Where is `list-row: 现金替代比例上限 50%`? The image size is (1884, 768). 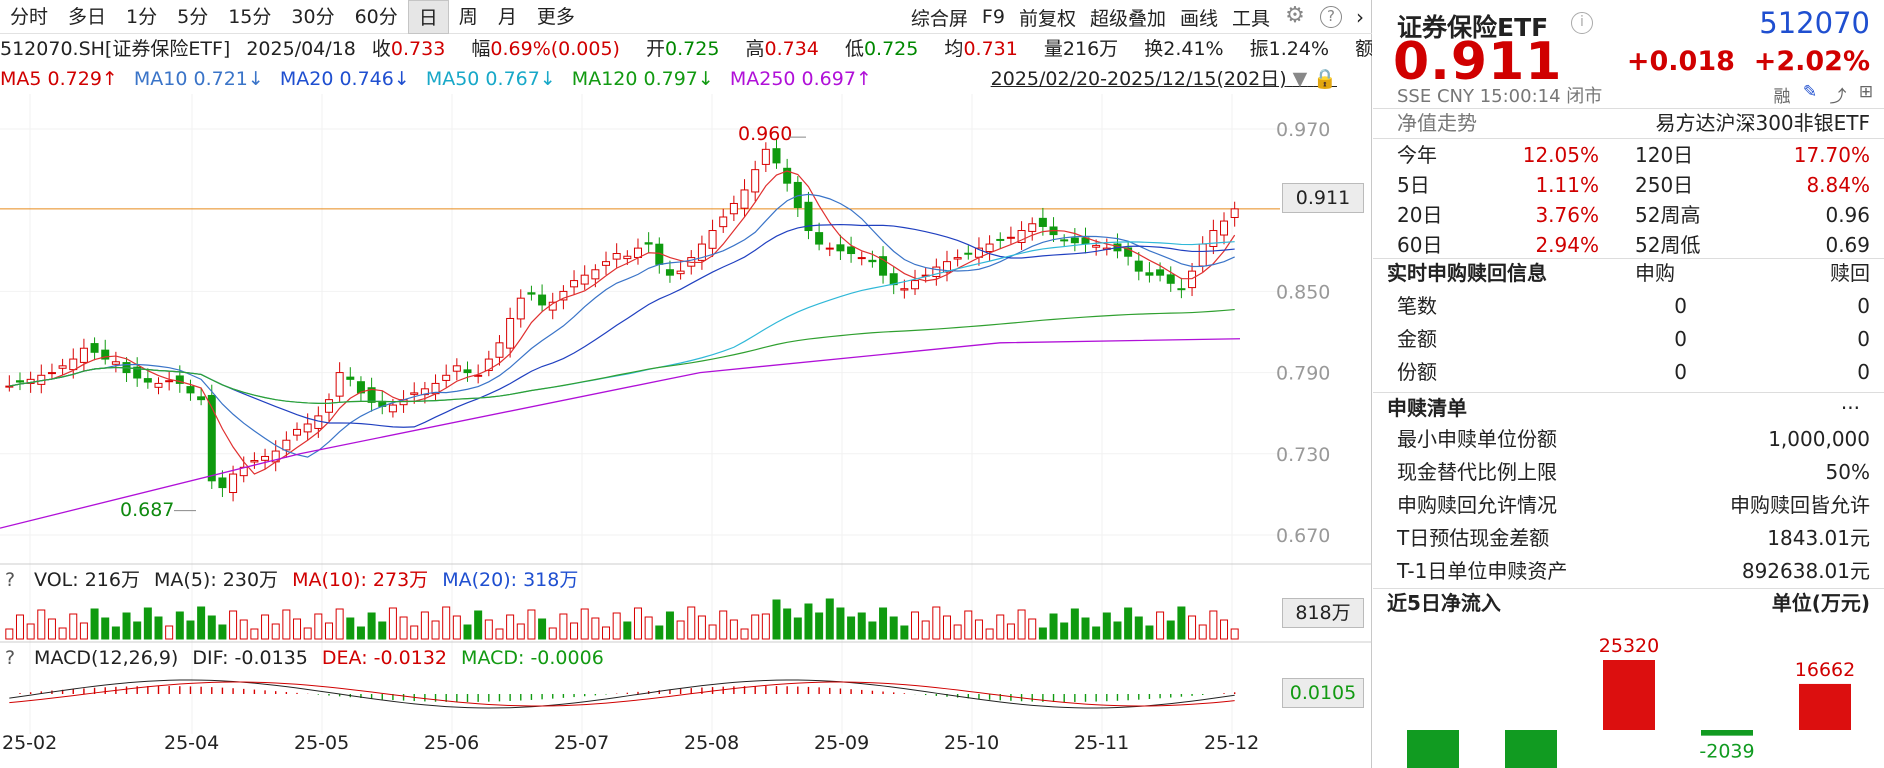 list-row: 现金替代比例上限 50% is located at coordinates (1628, 472).